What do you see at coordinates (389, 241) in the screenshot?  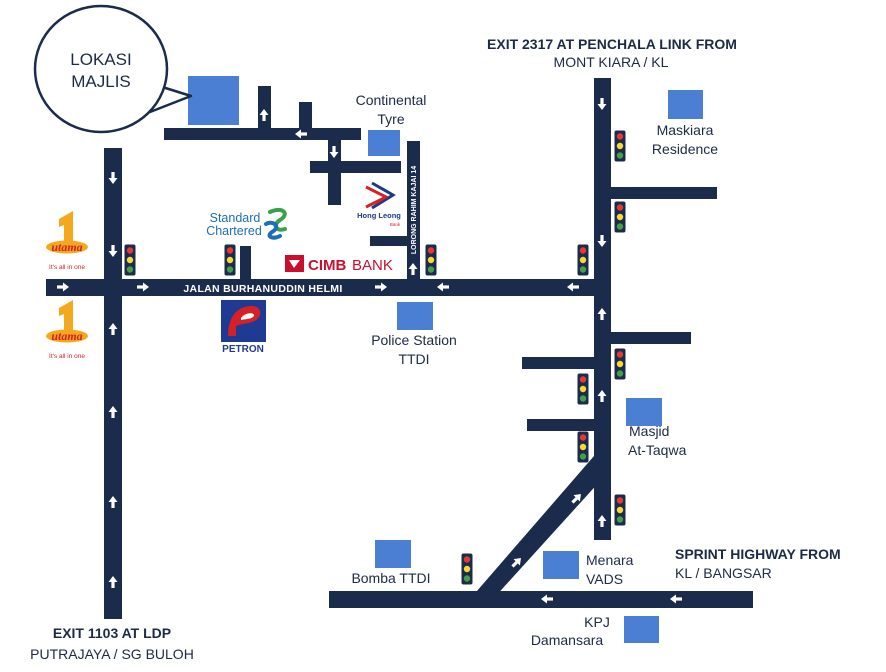 I see `road-lorong-stub` at bounding box center [389, 241].